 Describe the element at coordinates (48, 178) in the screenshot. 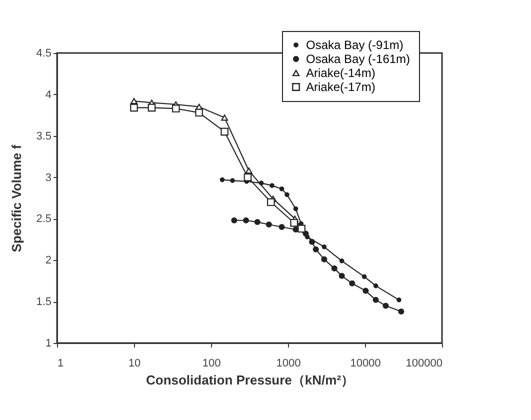

I see `y-tick-label: 3` at that location.